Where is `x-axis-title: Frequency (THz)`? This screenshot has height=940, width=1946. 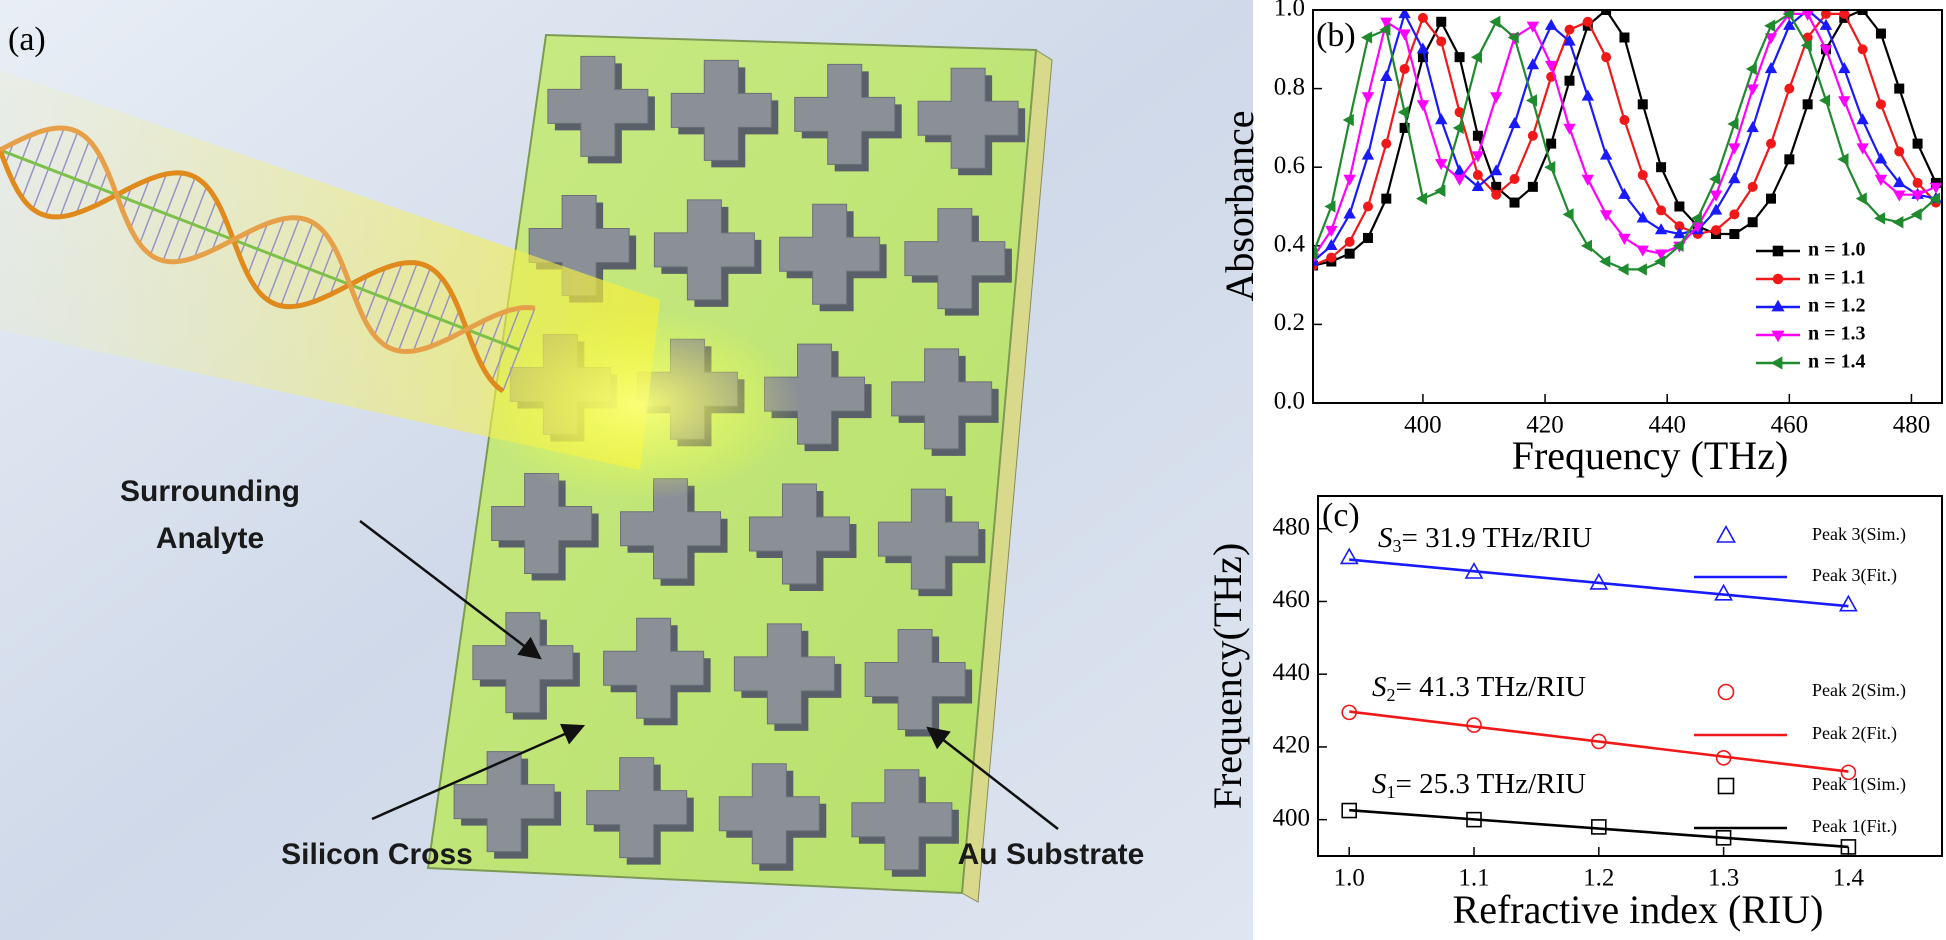 x-axis-title: Frequency (THz) is located at coordinates (1650, 455).